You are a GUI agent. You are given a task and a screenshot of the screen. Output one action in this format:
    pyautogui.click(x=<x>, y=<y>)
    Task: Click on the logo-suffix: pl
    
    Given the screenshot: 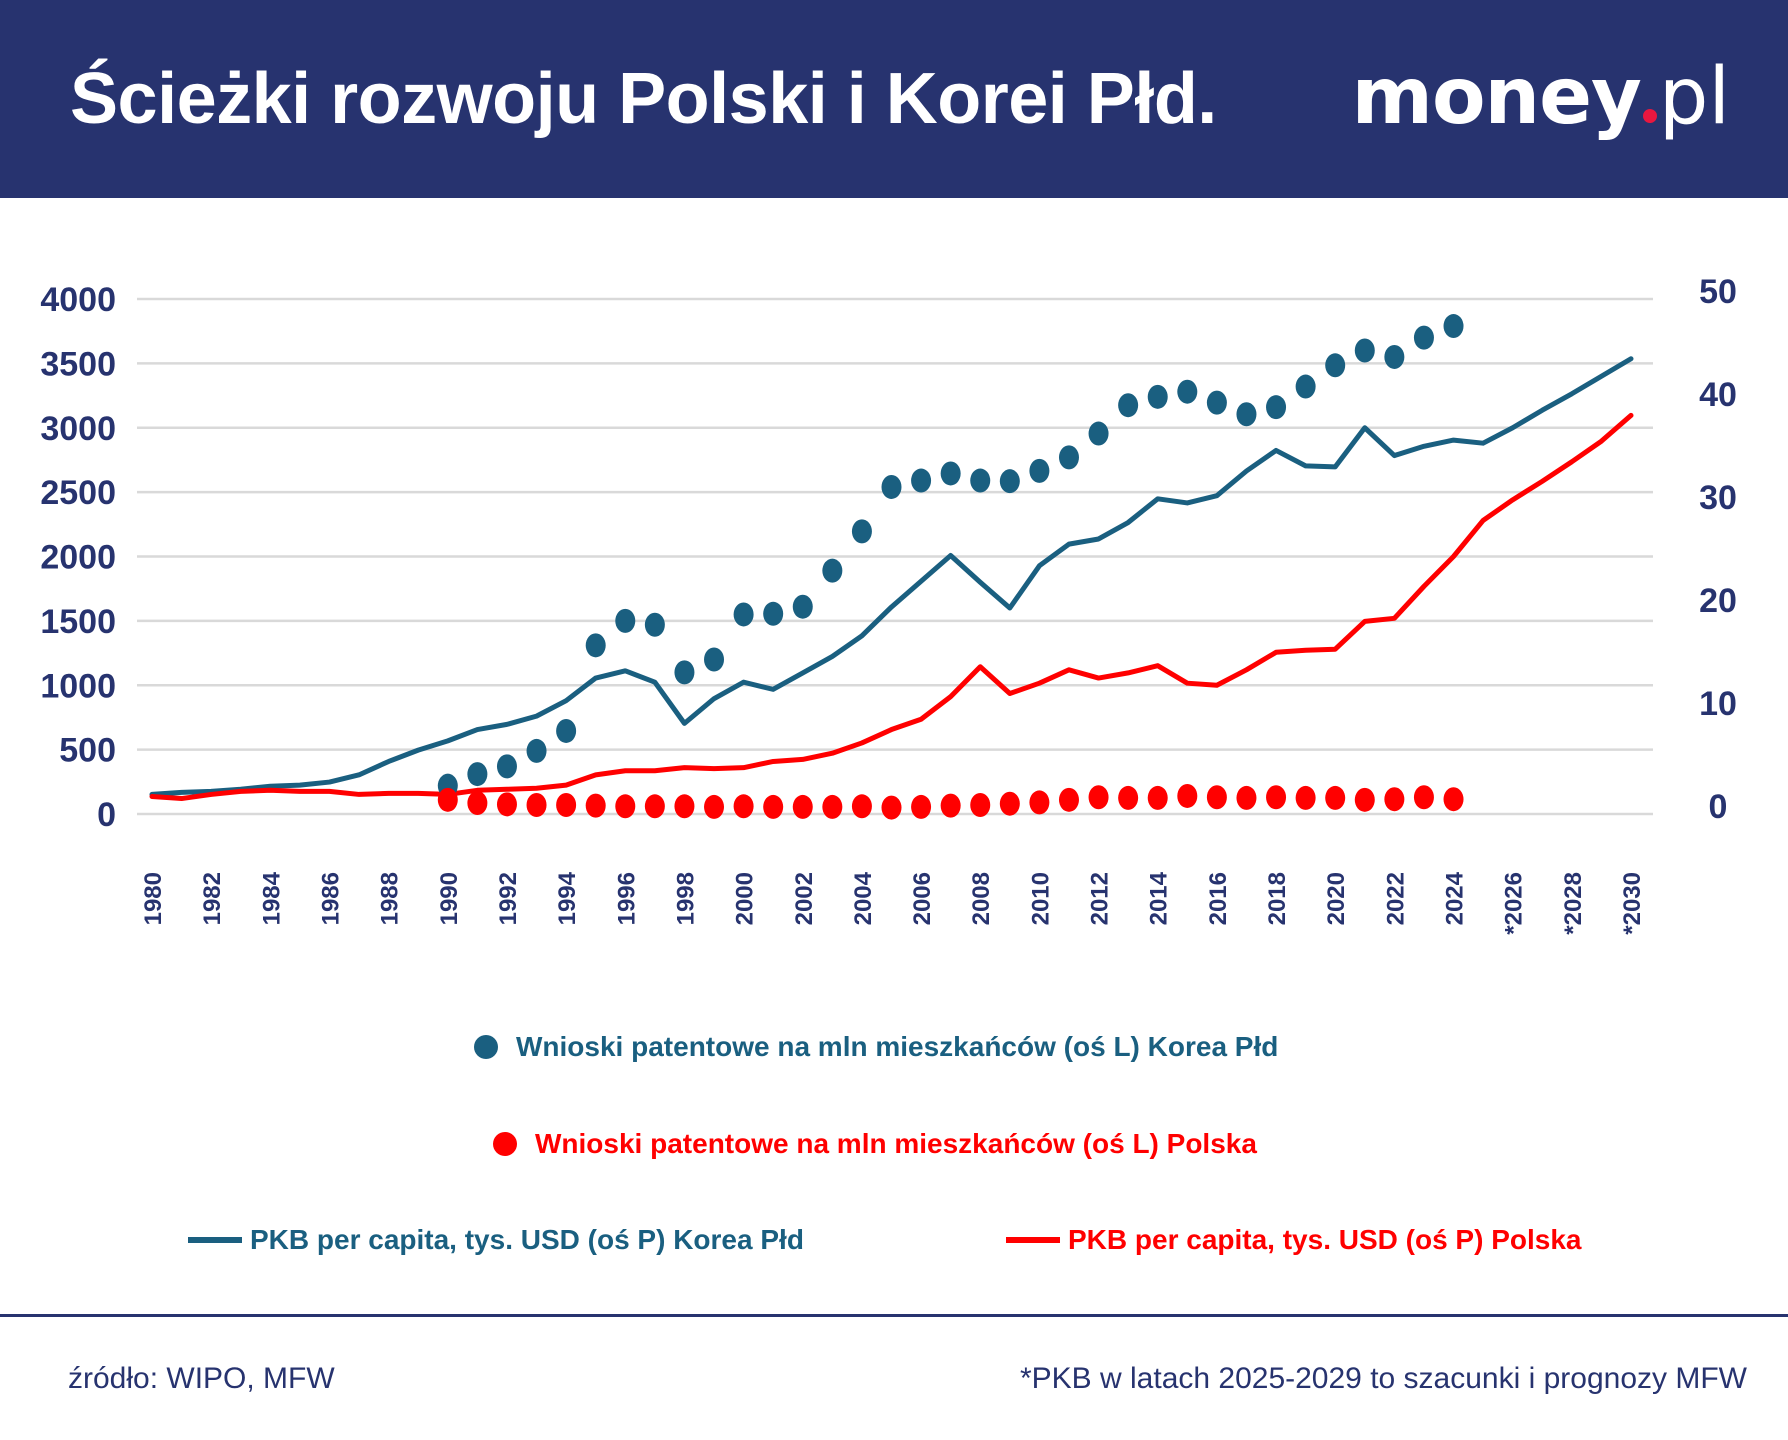 What is the action you would take?
    pyautogui.click(x=1694, y=97)
    